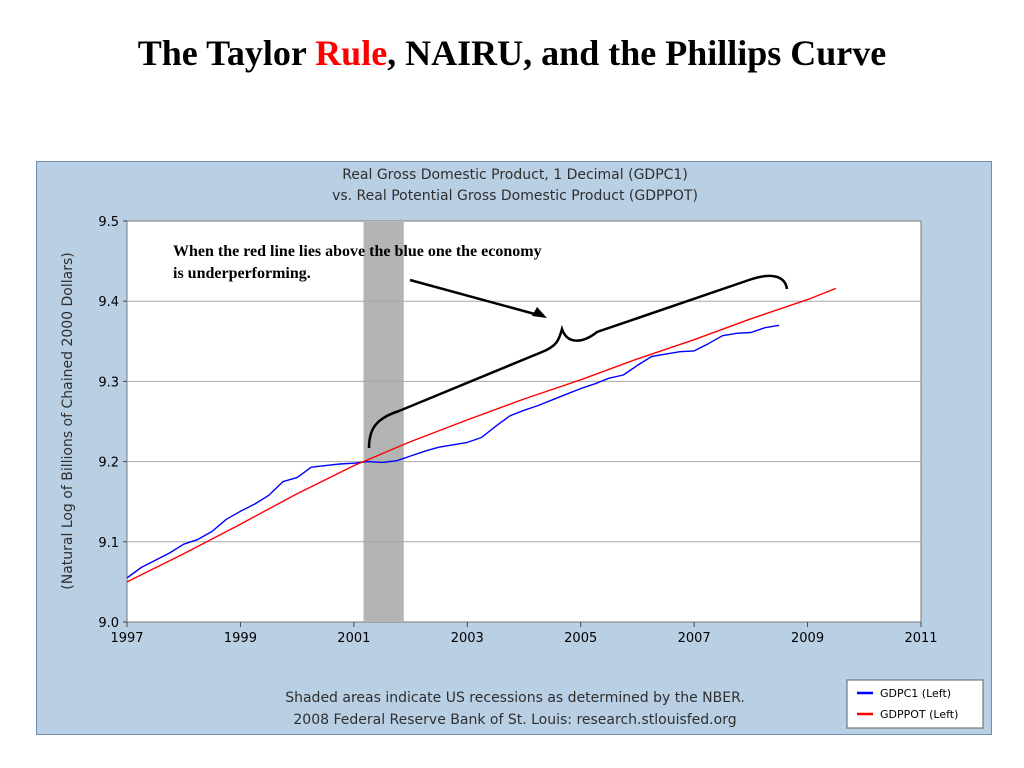 This screenshot has width=1024, height=768. What do you see at coordinates (637, 53) in the screenshot?
I see `title-text-end: , NAIRU, and the Phillips Curve` at bounding box center [637, 53].